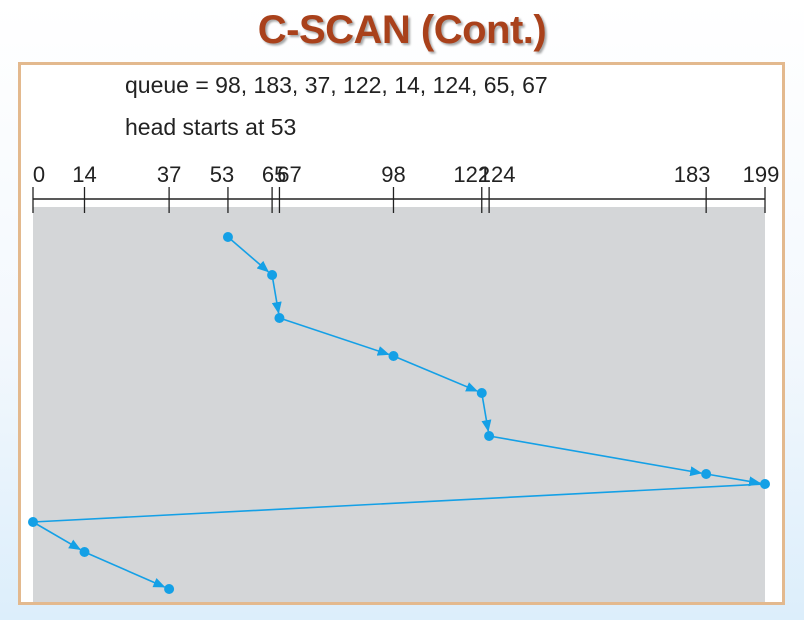 Image resolution: width=804 pixels, height=620 pixels. I want to click on axis-tick-label: 199, so click(761, 174).